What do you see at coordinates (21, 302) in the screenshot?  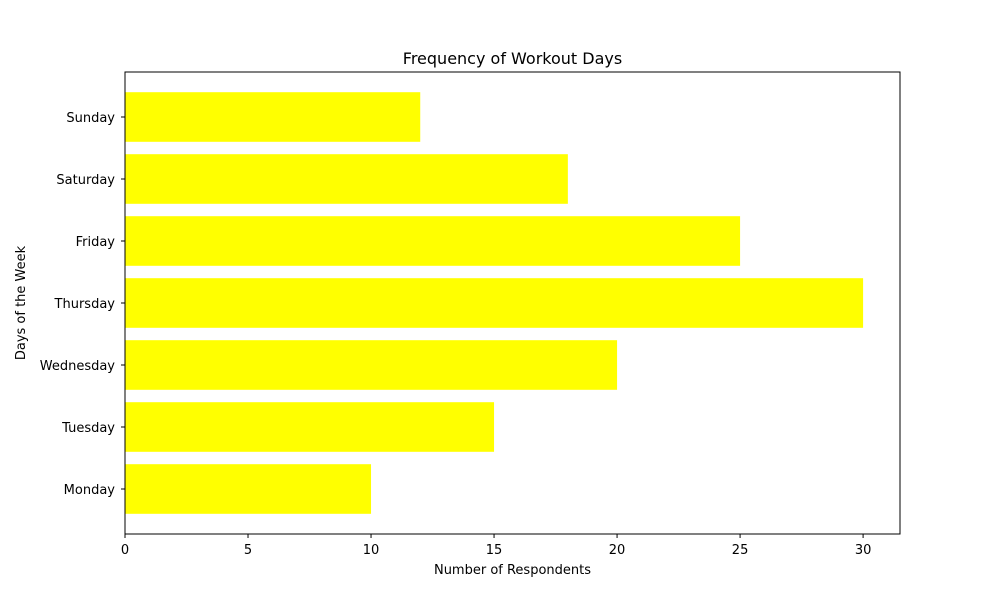 I see `y-axis-label: Days of the Week` at bounding box center [21, 302].